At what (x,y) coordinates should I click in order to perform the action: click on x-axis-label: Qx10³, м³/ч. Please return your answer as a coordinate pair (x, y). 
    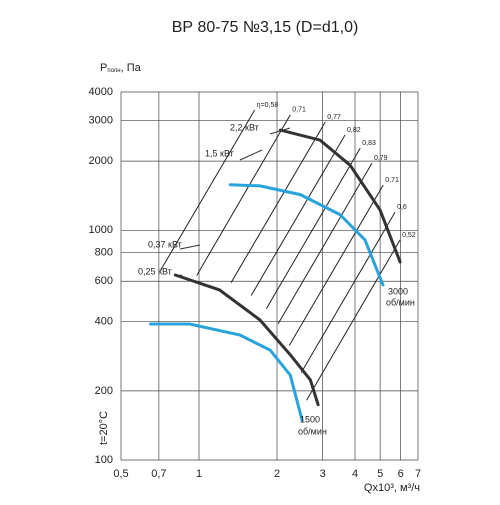
    Looking at the image, I should click on (392, 488).